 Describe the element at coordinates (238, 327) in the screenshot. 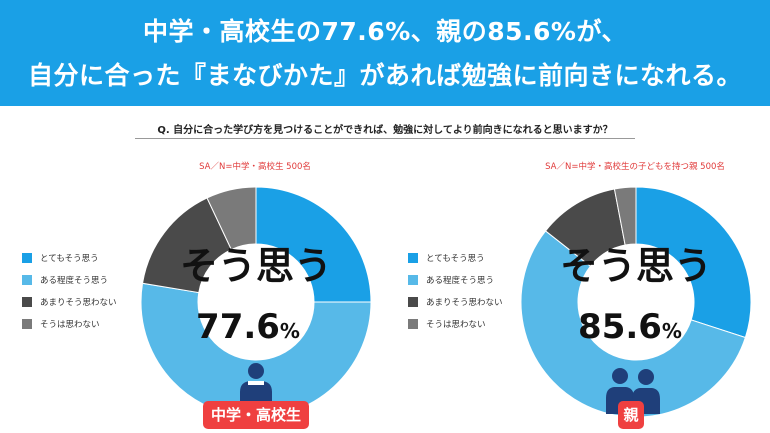

I see `center-number: 77.6` at that location.